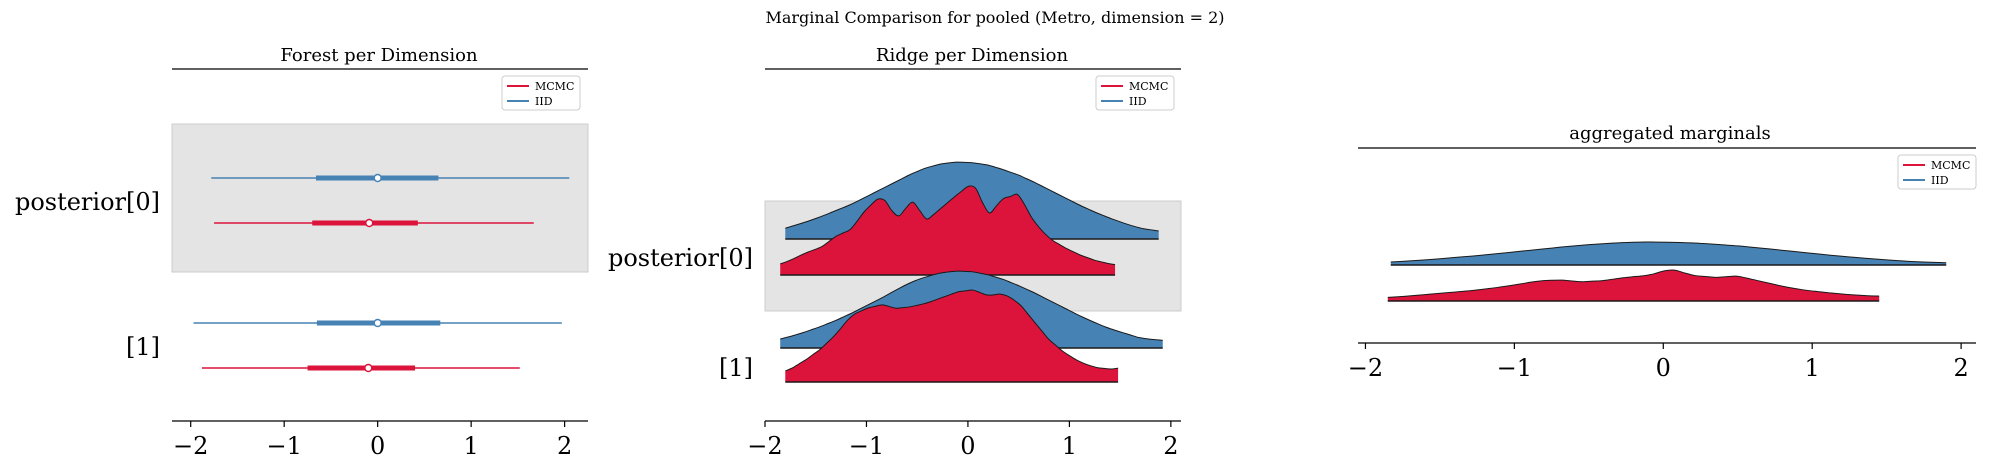 The height and width of the screenshot is (465, 1990). What do you see at coordinates (1669, 133) in the screenshot?
I see `aggregated-panel-title: aggregated marginals` at bounding box center [1669, 133].